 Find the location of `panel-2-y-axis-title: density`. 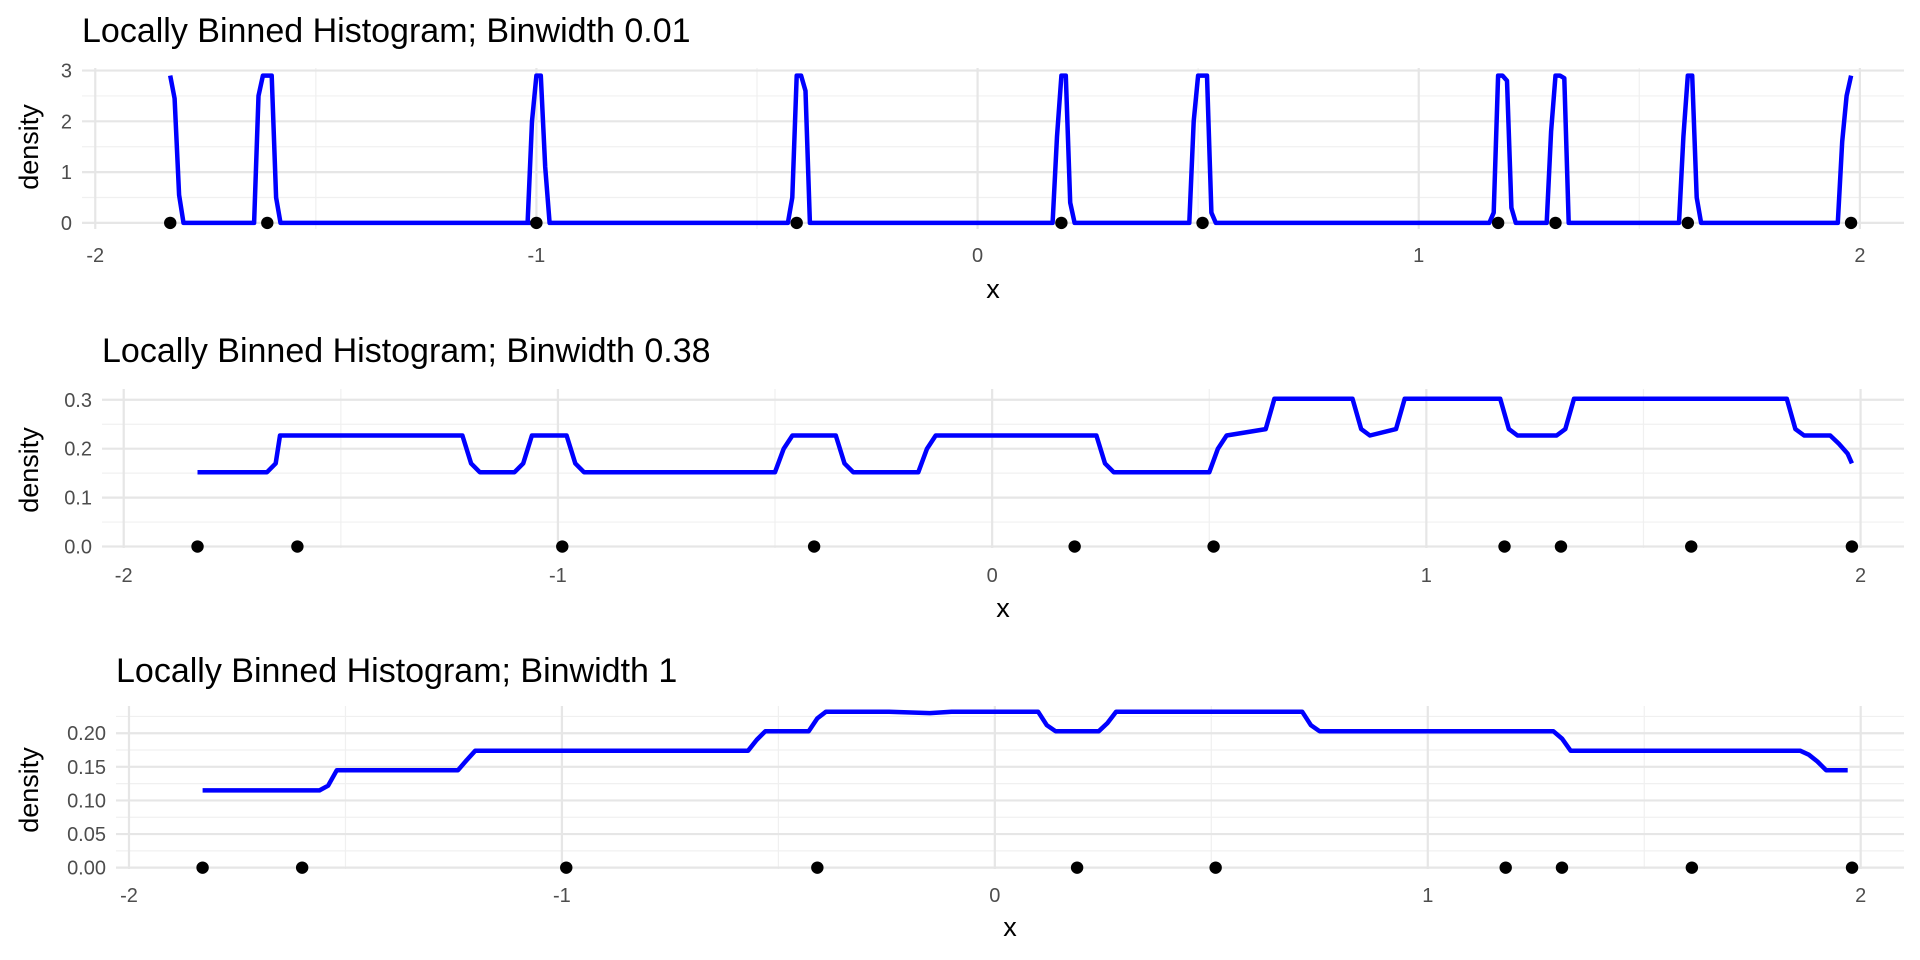

panel-2-y-axis-title: density is located at coordinates (29, 470).